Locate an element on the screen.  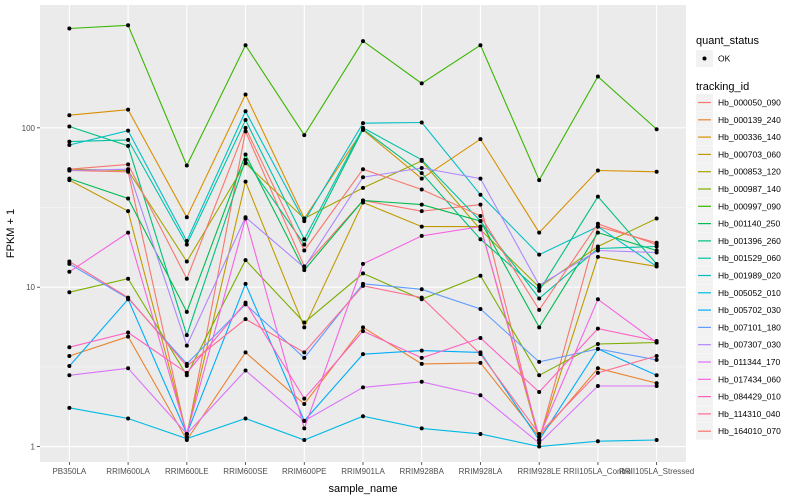
color-legend-label: Hb_000853_120 is located at coordinates (749, 172).